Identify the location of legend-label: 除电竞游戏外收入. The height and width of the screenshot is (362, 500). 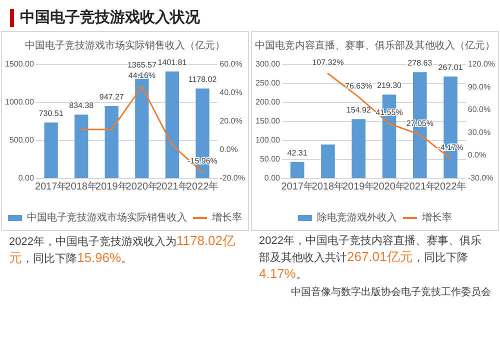
(357, 218).